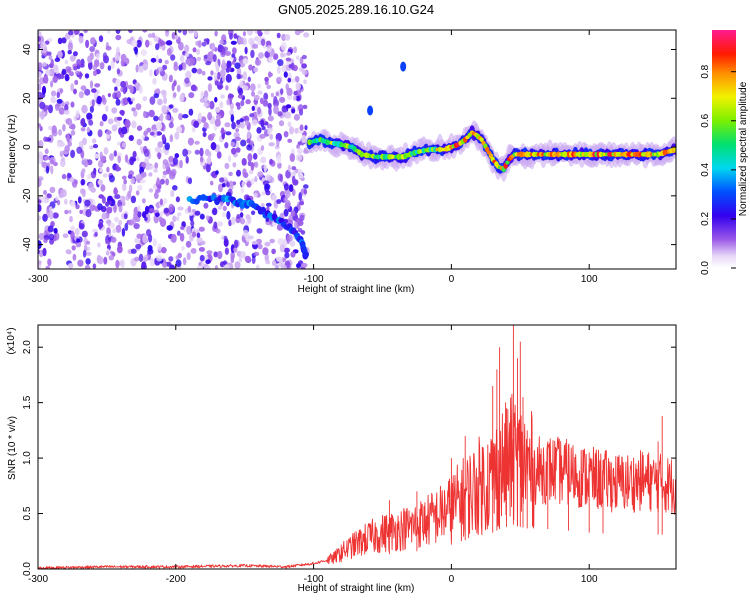  I want to click on snr-y-tick-label: 0.5, so click(27, 513).